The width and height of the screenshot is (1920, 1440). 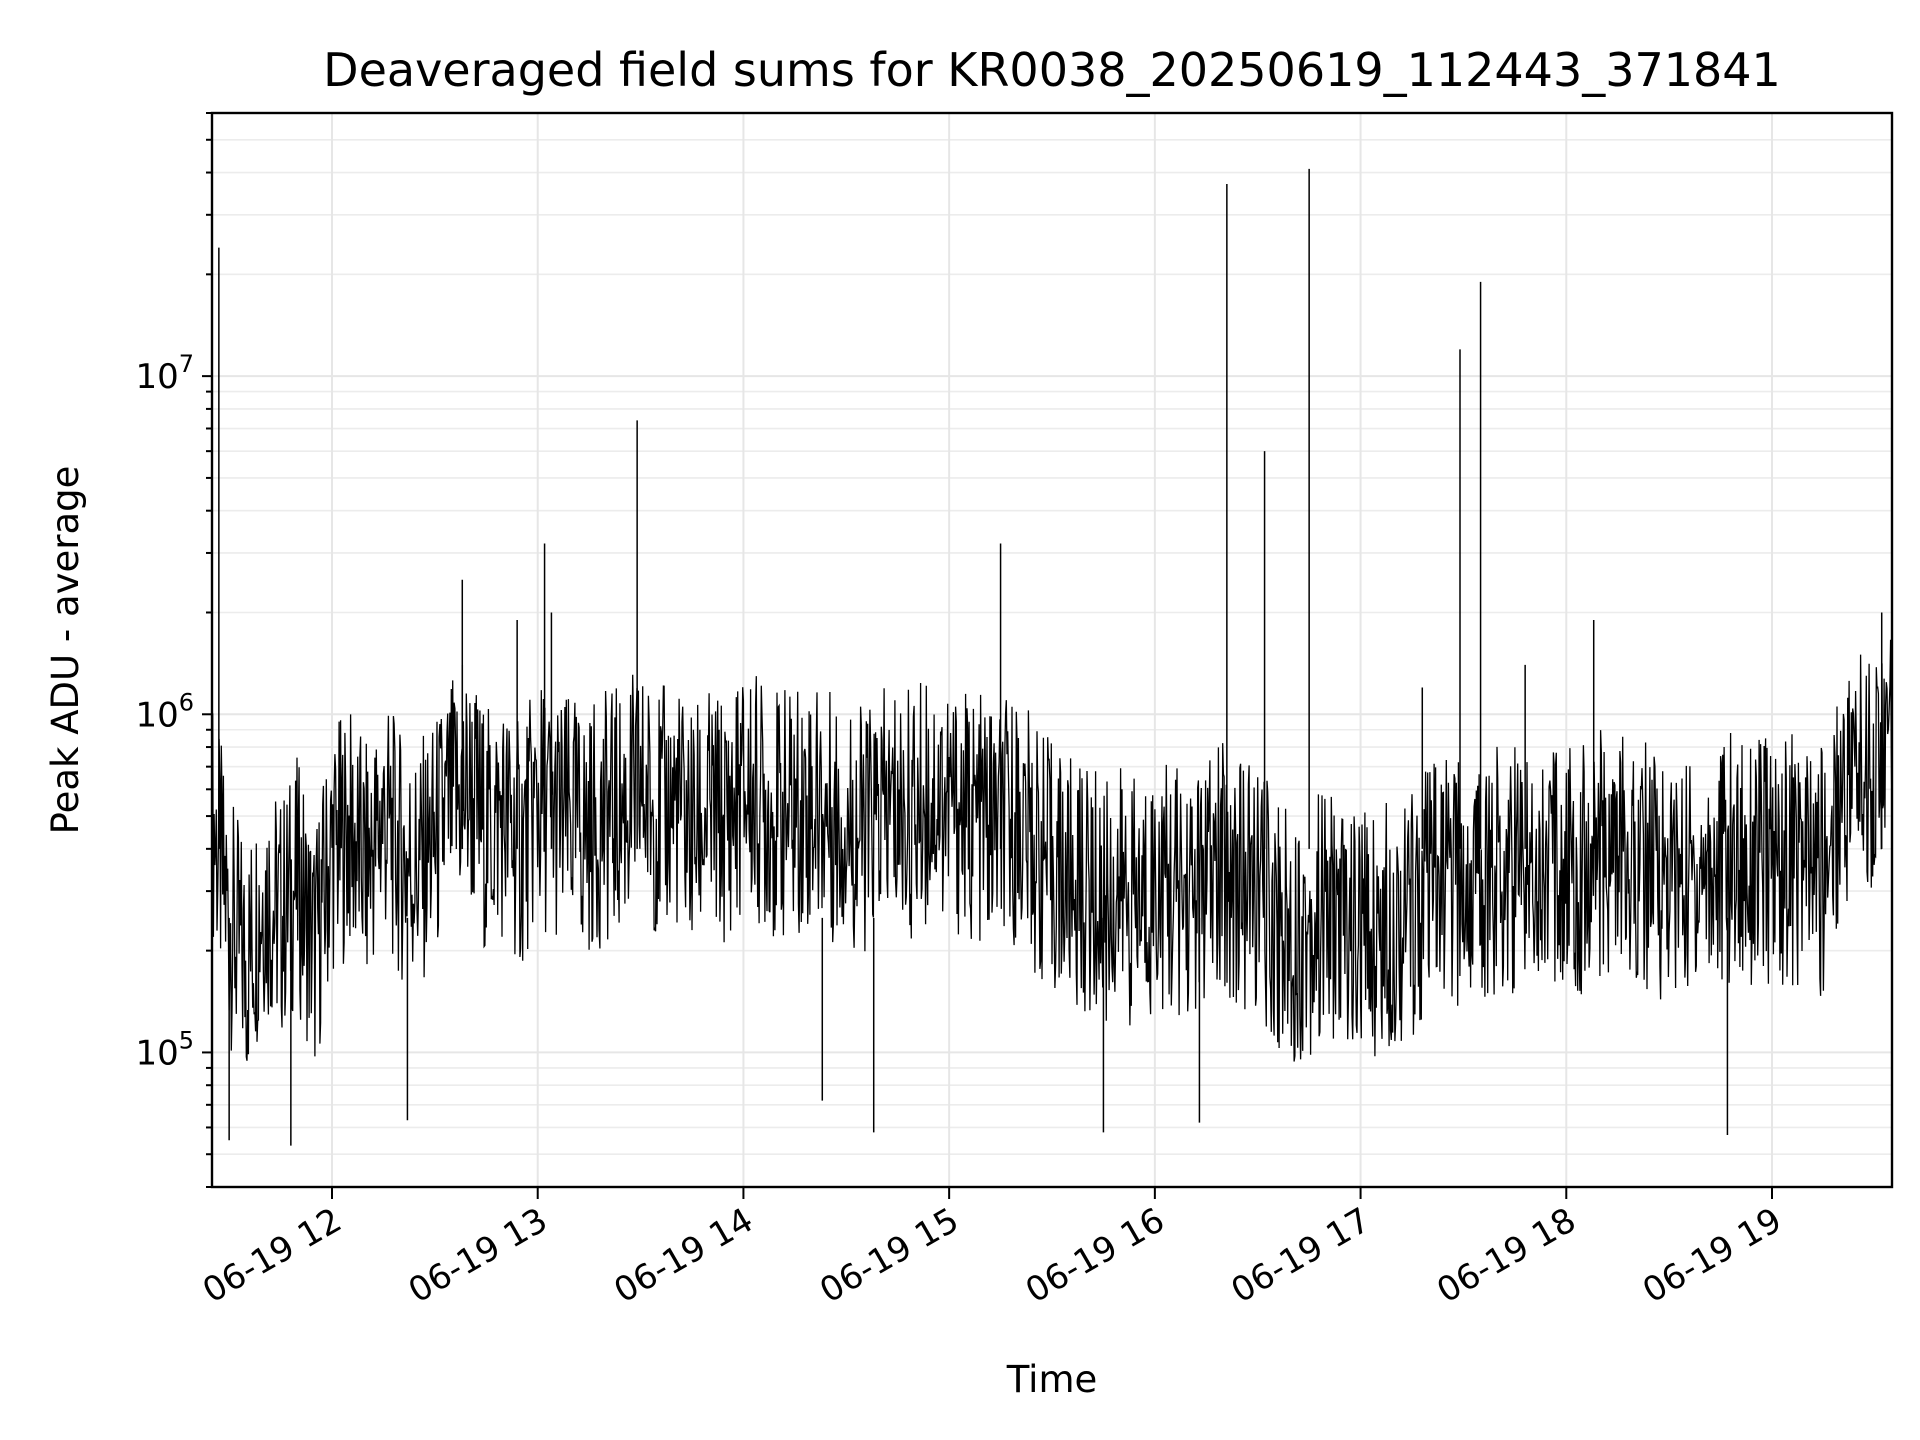 I want to click on y-tick-label: 10⁵, so click(x=164, y=1049).